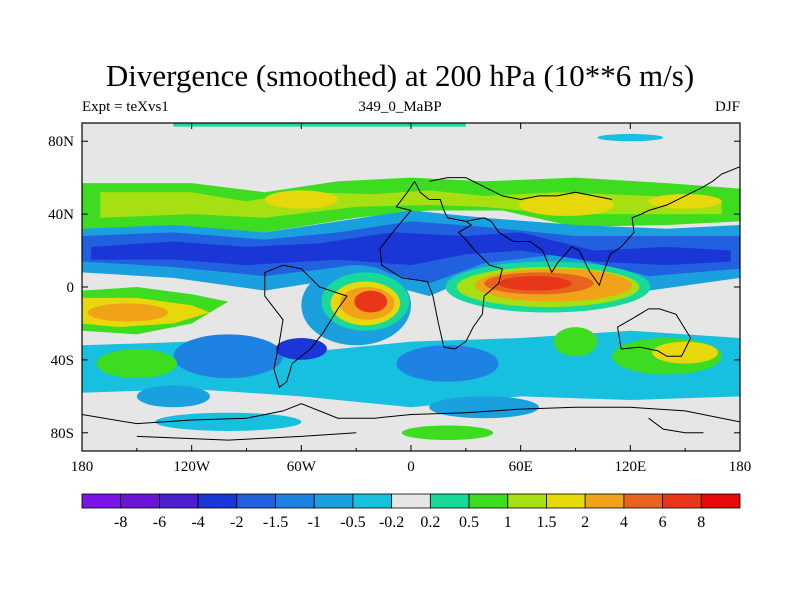 This screenshot has height=600, width=800. What do you see at coordinates (197, 522) in the screenshot?
I see `colorbar-label: -4` at bounding box center [197, 522].